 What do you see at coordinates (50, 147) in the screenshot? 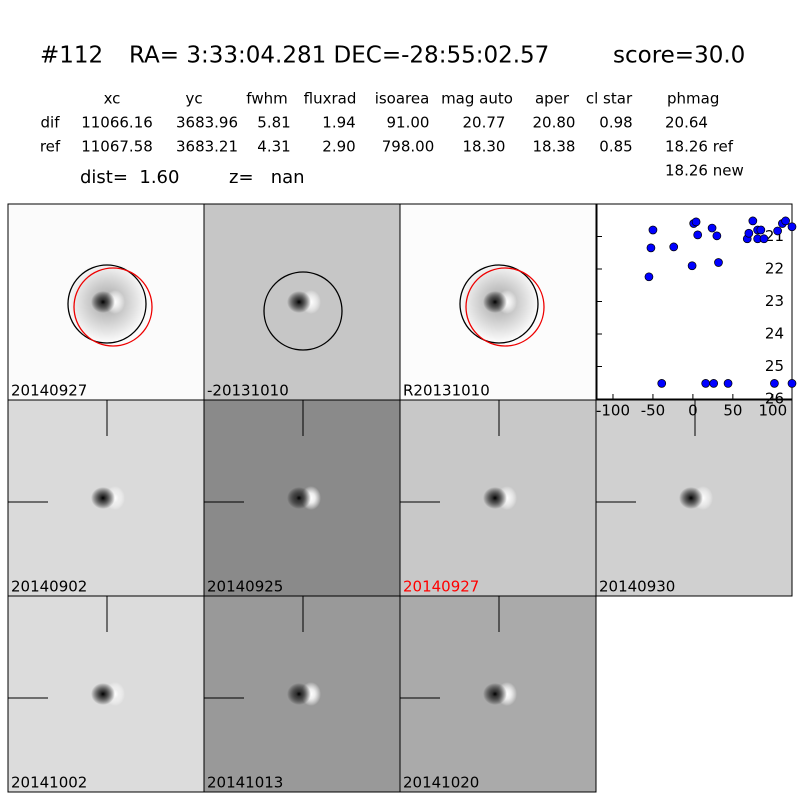
I see `row-label: ref` at bounding box center [50, 147].